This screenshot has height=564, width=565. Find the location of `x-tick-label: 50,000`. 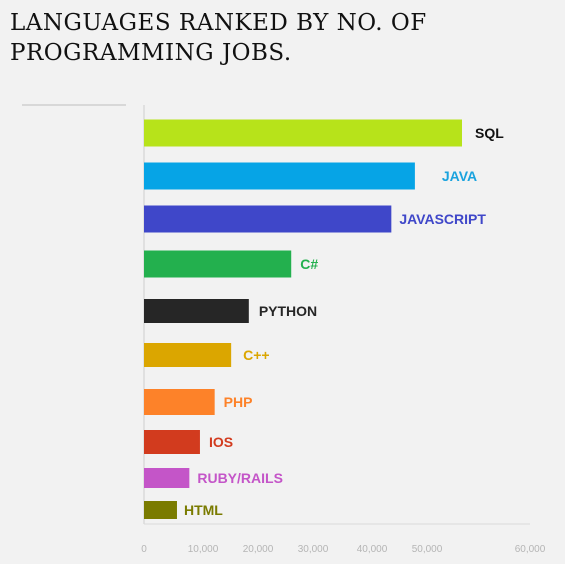

x-tick-label: 50,000 is located at coordinates (427, 549).